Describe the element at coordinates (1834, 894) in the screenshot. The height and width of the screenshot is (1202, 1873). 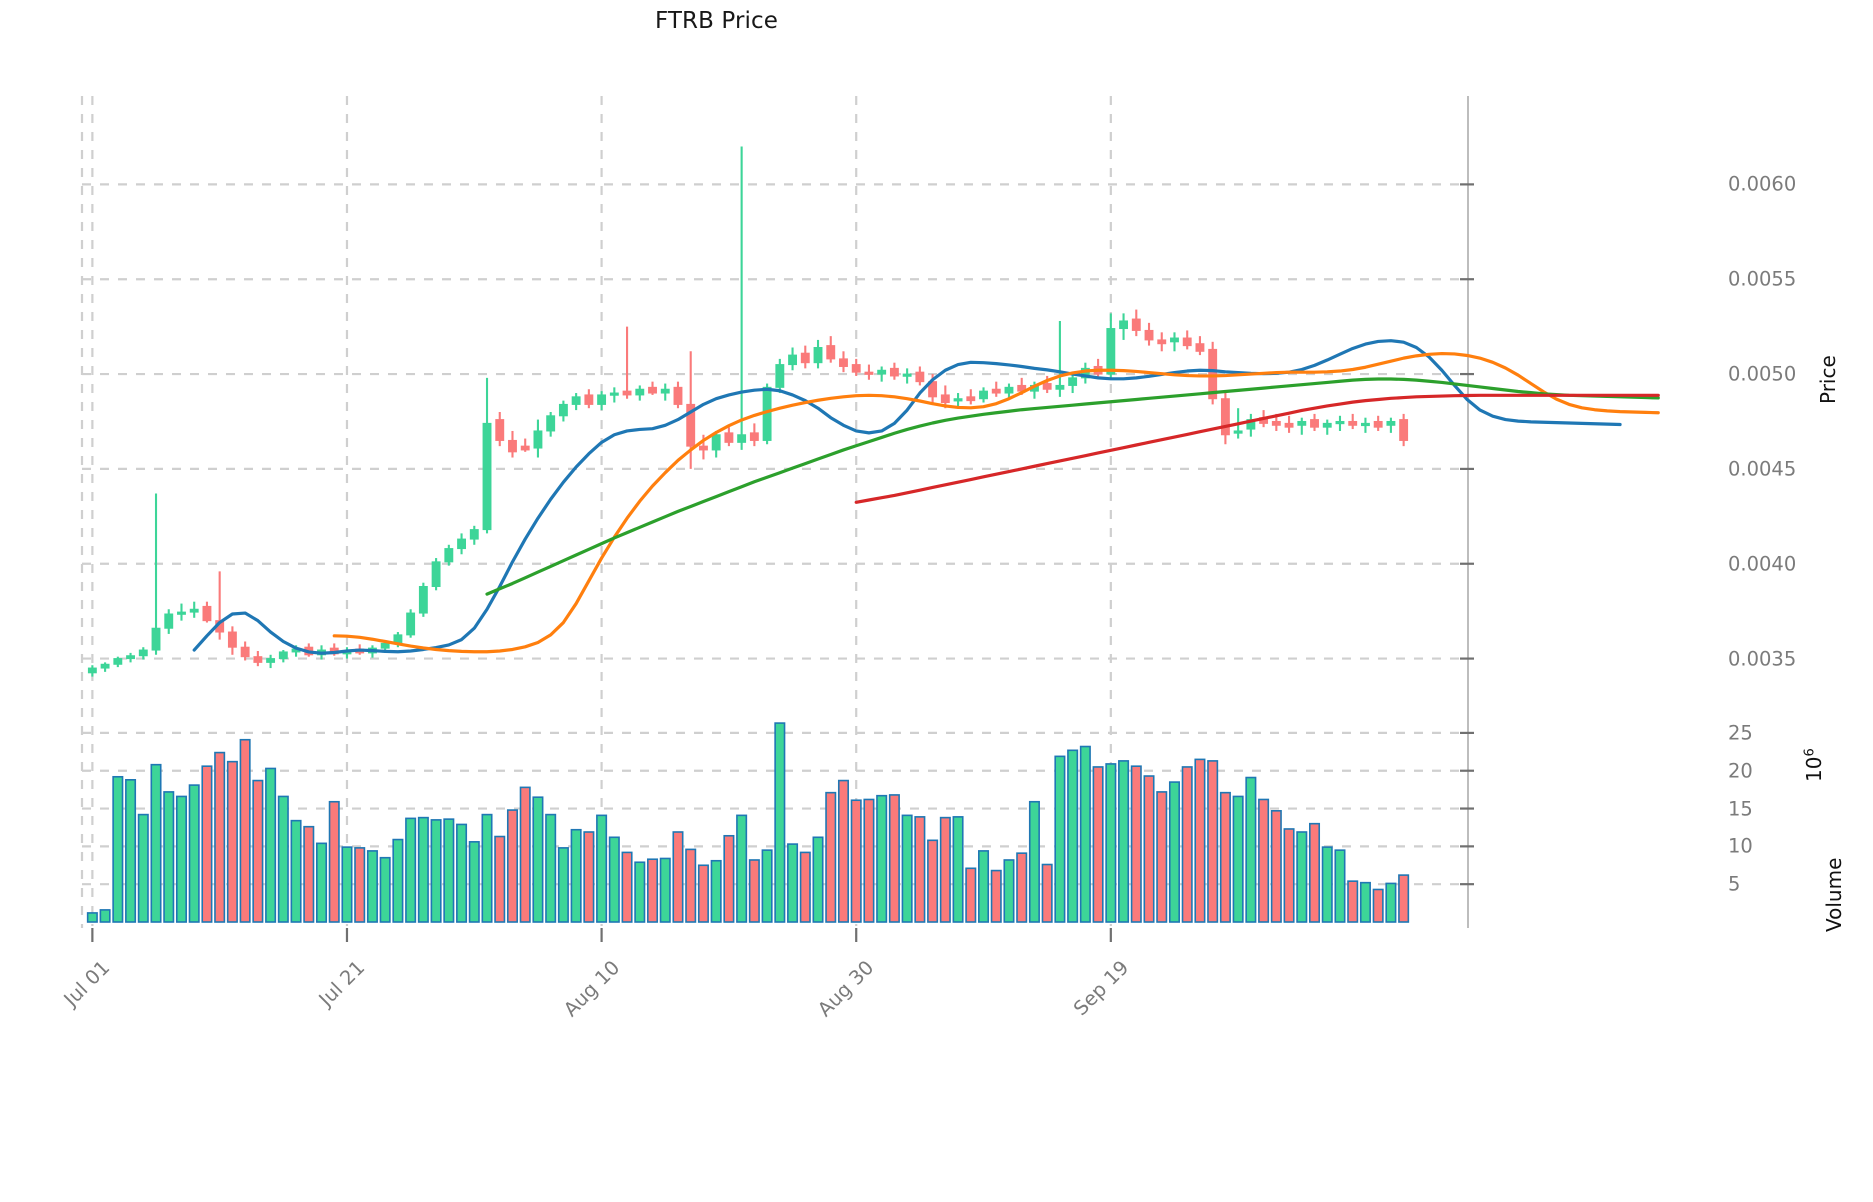
I see `volume-axis-title: Volume` at that location.